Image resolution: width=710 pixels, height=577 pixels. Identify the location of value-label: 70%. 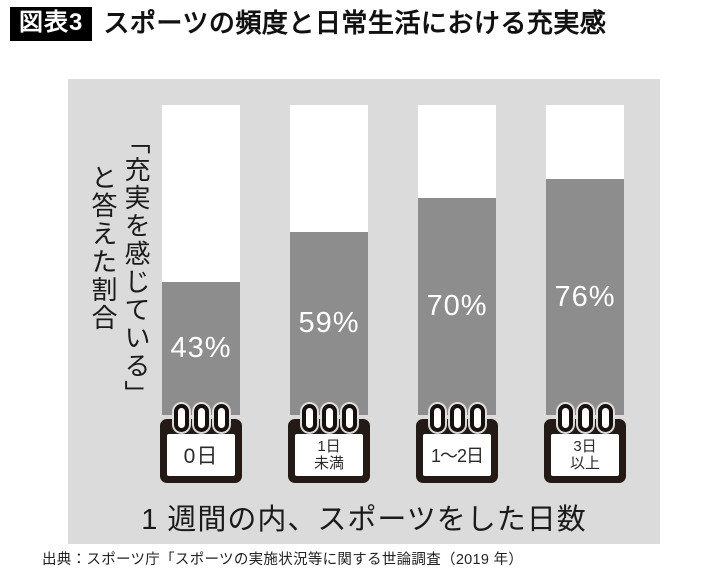
(457, 306).